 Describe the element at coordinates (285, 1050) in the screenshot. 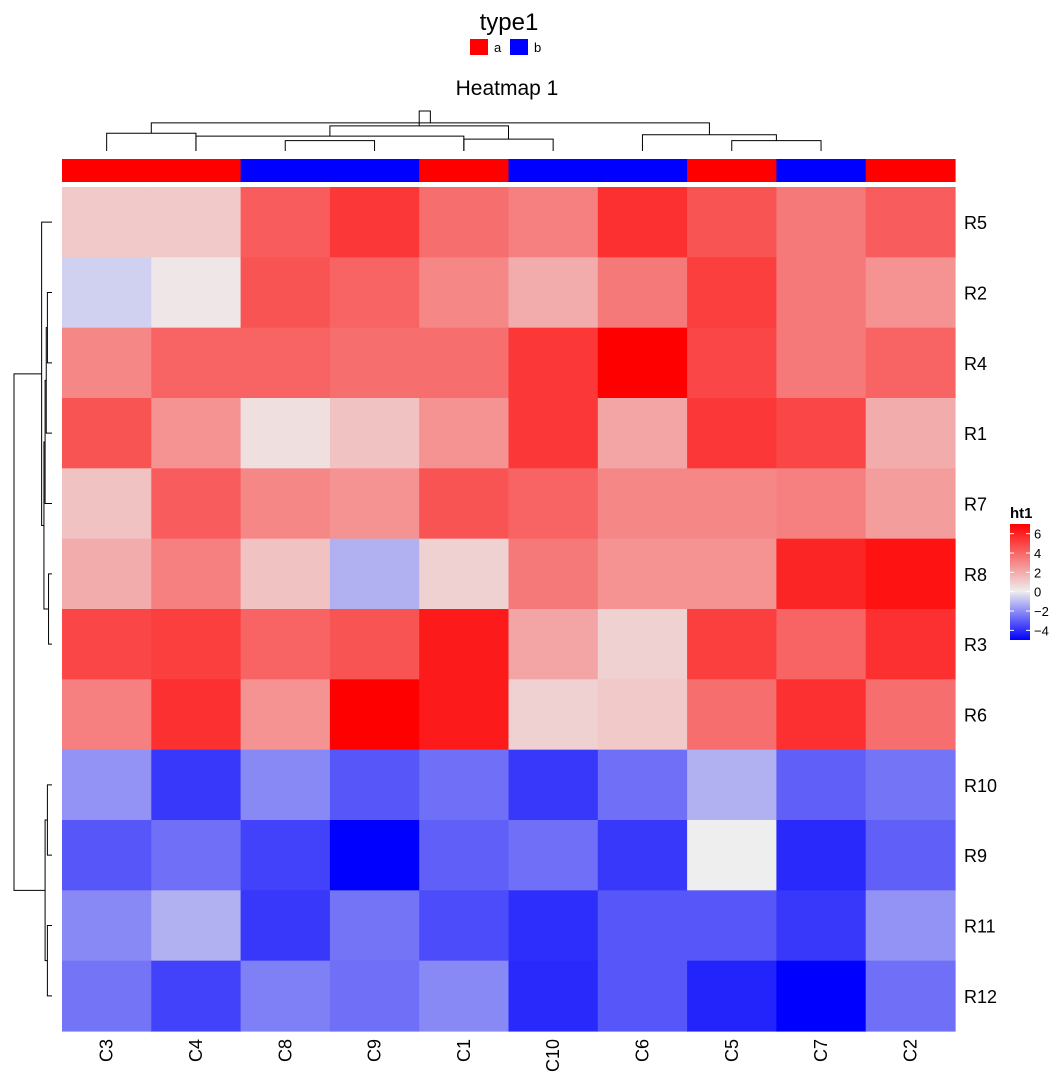

I see `column-label: C8` at that location.